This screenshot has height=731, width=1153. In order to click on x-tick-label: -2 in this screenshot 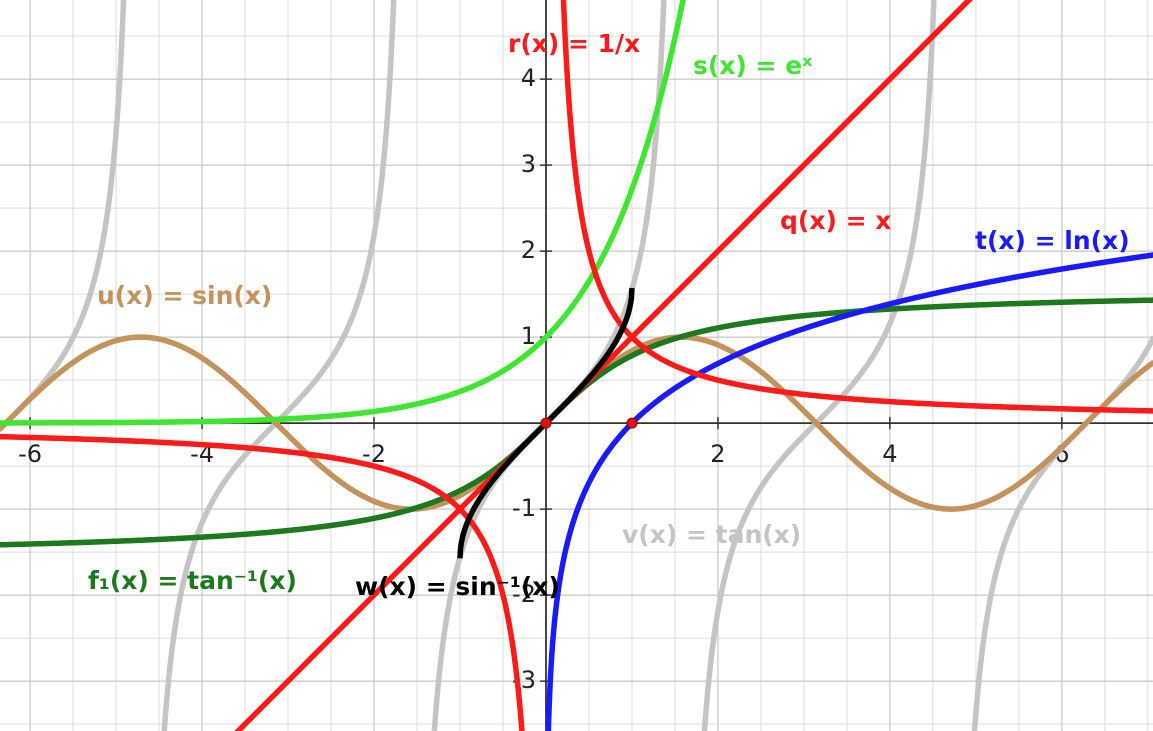, I will do `click(374, 454)`.